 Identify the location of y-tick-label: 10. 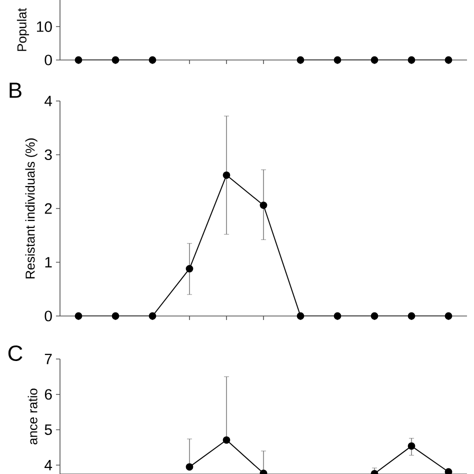
(44, 26).